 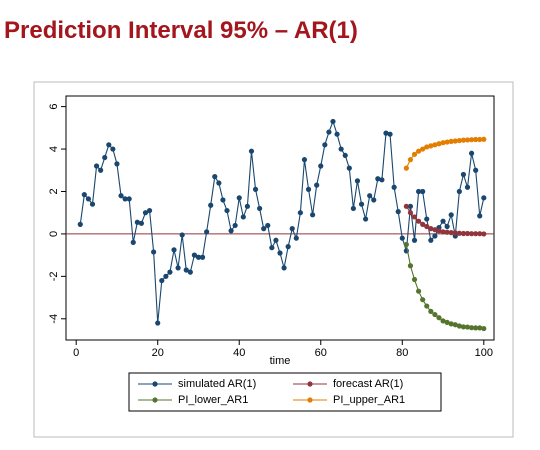 What do you see at coordinates (484, 353) in the screenshot?
I see `x-tick-label: 100` at bounding box center [484, 353].